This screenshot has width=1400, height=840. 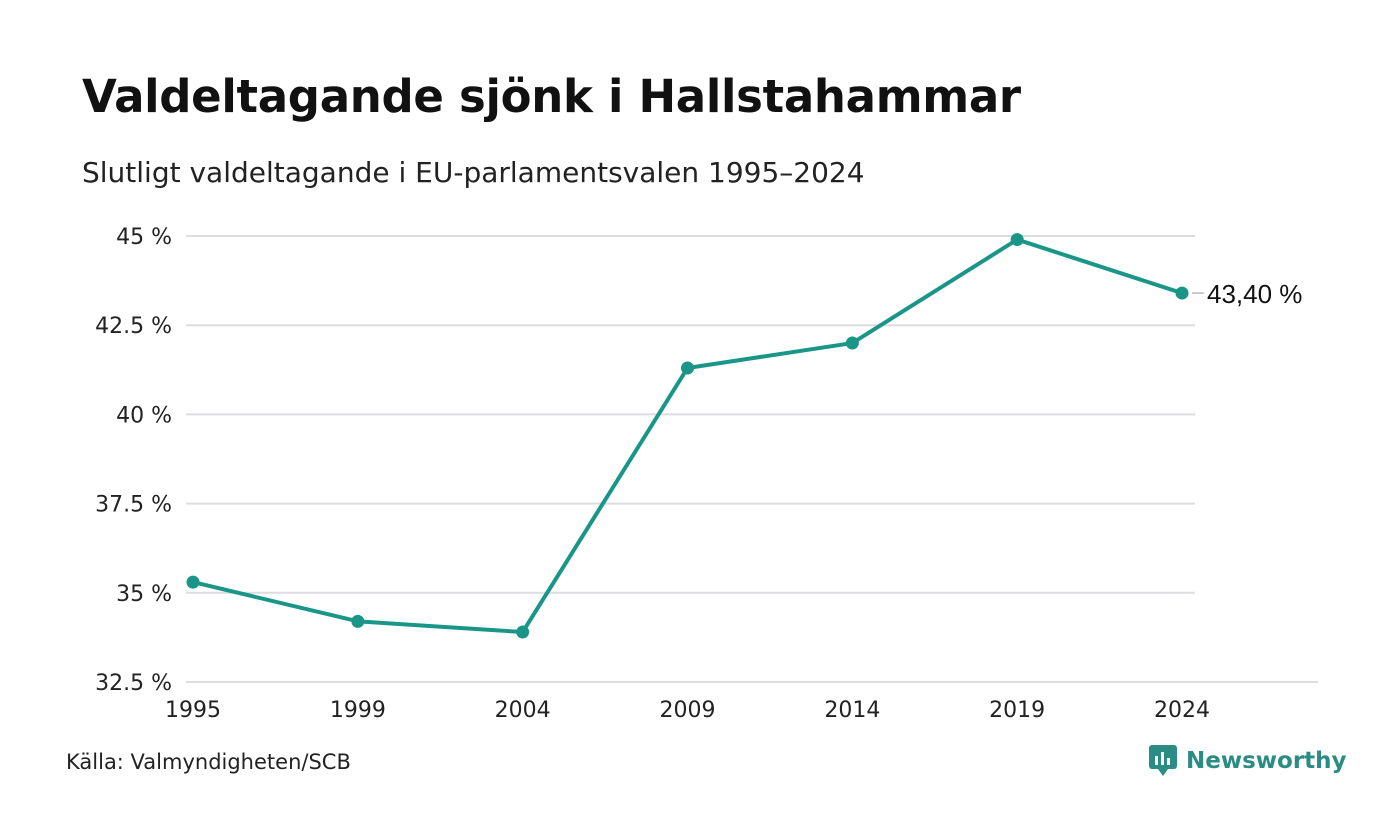 What do you see at coordinates (133, 505) in the screenshot?
I see `y-tick-label: 37.5 %` at bounding box center [133, 505].